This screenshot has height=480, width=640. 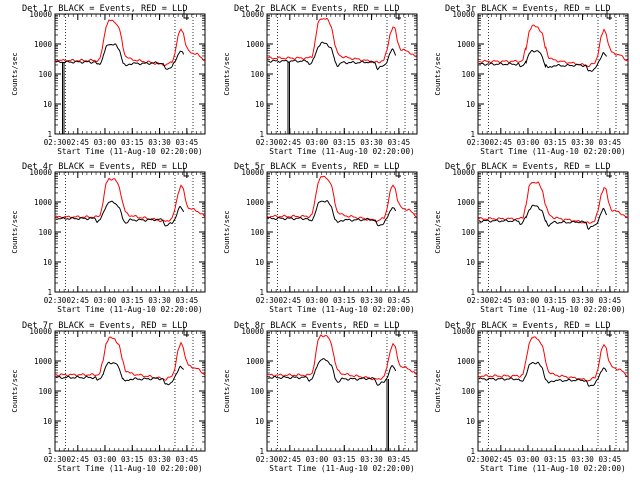 What do you see at coordinates (528, 167) in the screenshot?
I see `plot-title: Det 6r BLACK = Events, RED = LLD` at bounding box center [528, 167].